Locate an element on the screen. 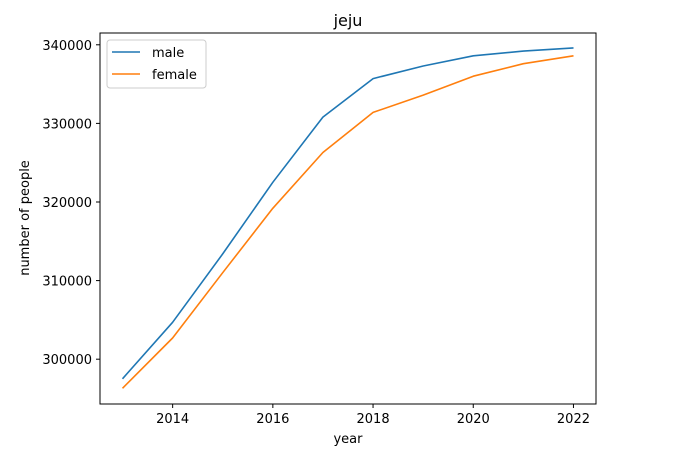 The image size is (691, 456). y-tick-label: 300000 is located at coordinates (67, 360).